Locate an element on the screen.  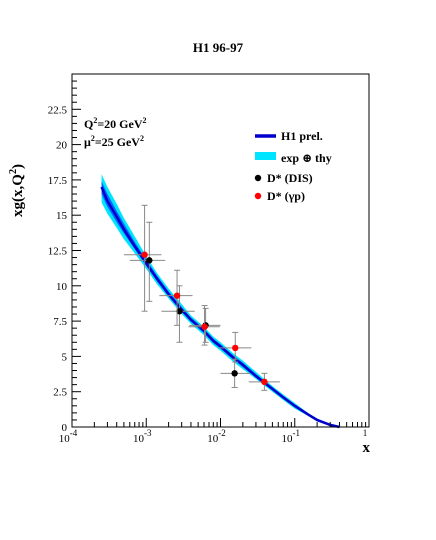
annotation-block: Q2=20 GeV2 μ2=25 GeV2 is located at coordinates (115, 132).